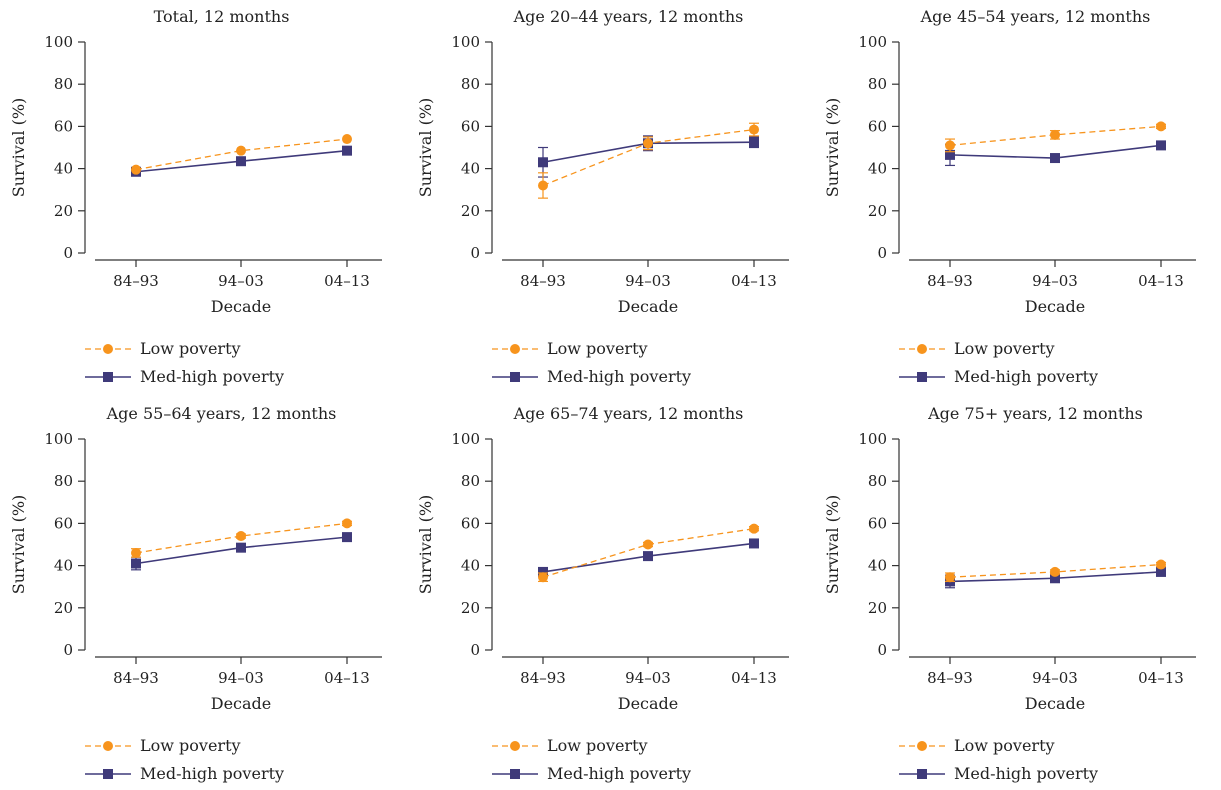  I want to click on chart-title: Age 45–54 years, 12 months, so click(1035, 16).